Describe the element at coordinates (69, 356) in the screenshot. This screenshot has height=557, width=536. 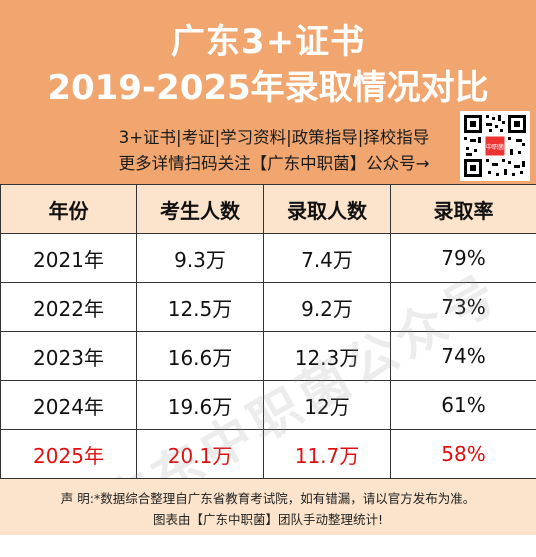
I see `cell-year: 2023年` at that location.